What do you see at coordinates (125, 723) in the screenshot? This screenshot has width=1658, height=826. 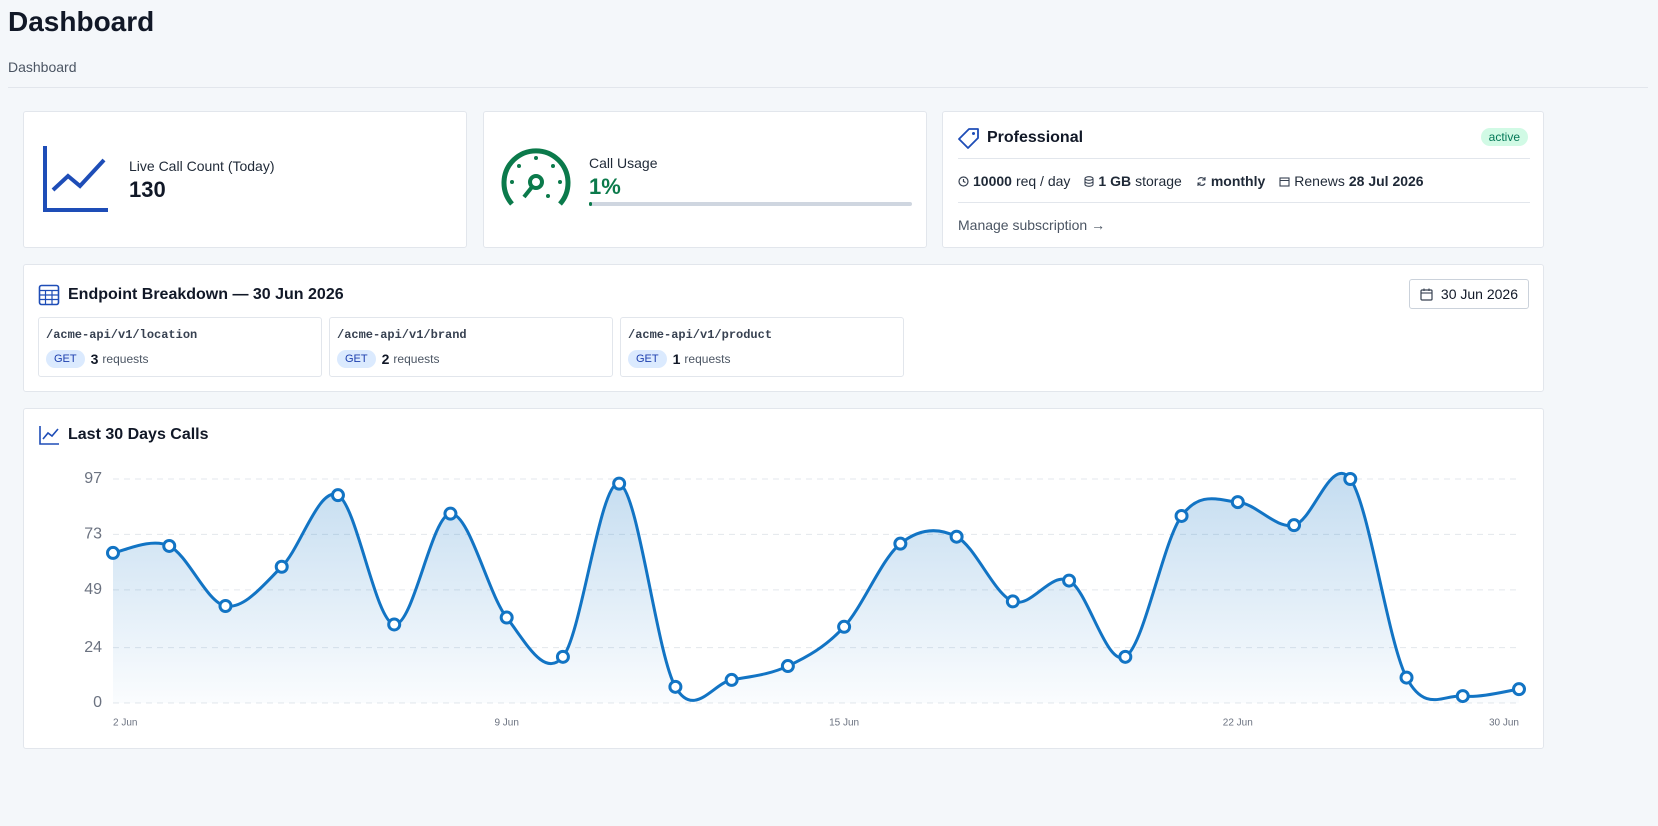 I see `x-tick-label: 2 Jun` at bounding box center [125, 723].